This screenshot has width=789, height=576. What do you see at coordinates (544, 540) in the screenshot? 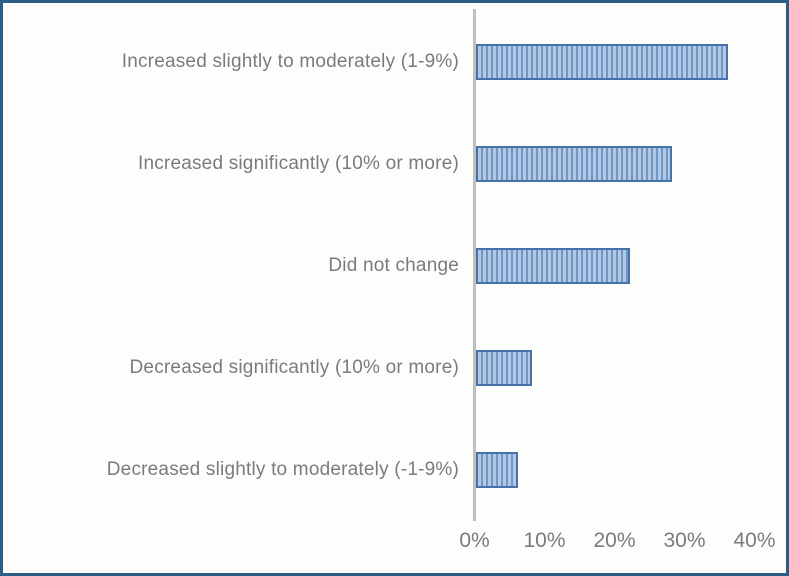
I see `x-tick-label: 10%` at bounding box center [544, 540].